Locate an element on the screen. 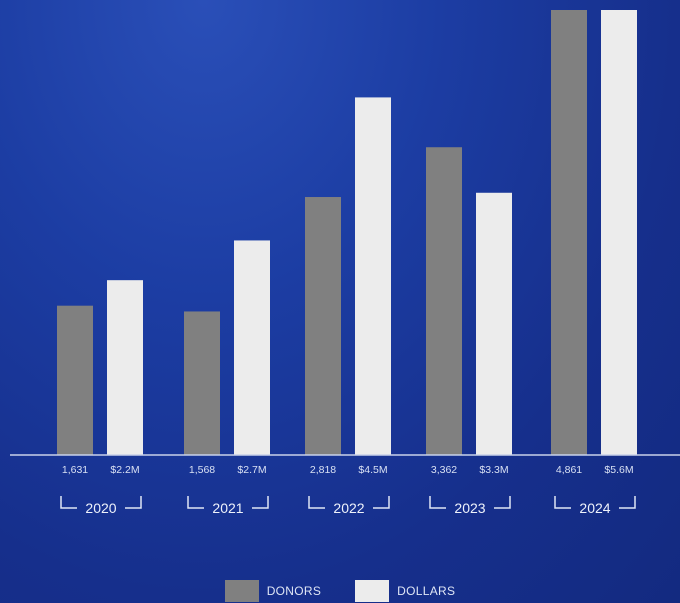  bar-dollars-2023 is located at coordinates (494, 323).